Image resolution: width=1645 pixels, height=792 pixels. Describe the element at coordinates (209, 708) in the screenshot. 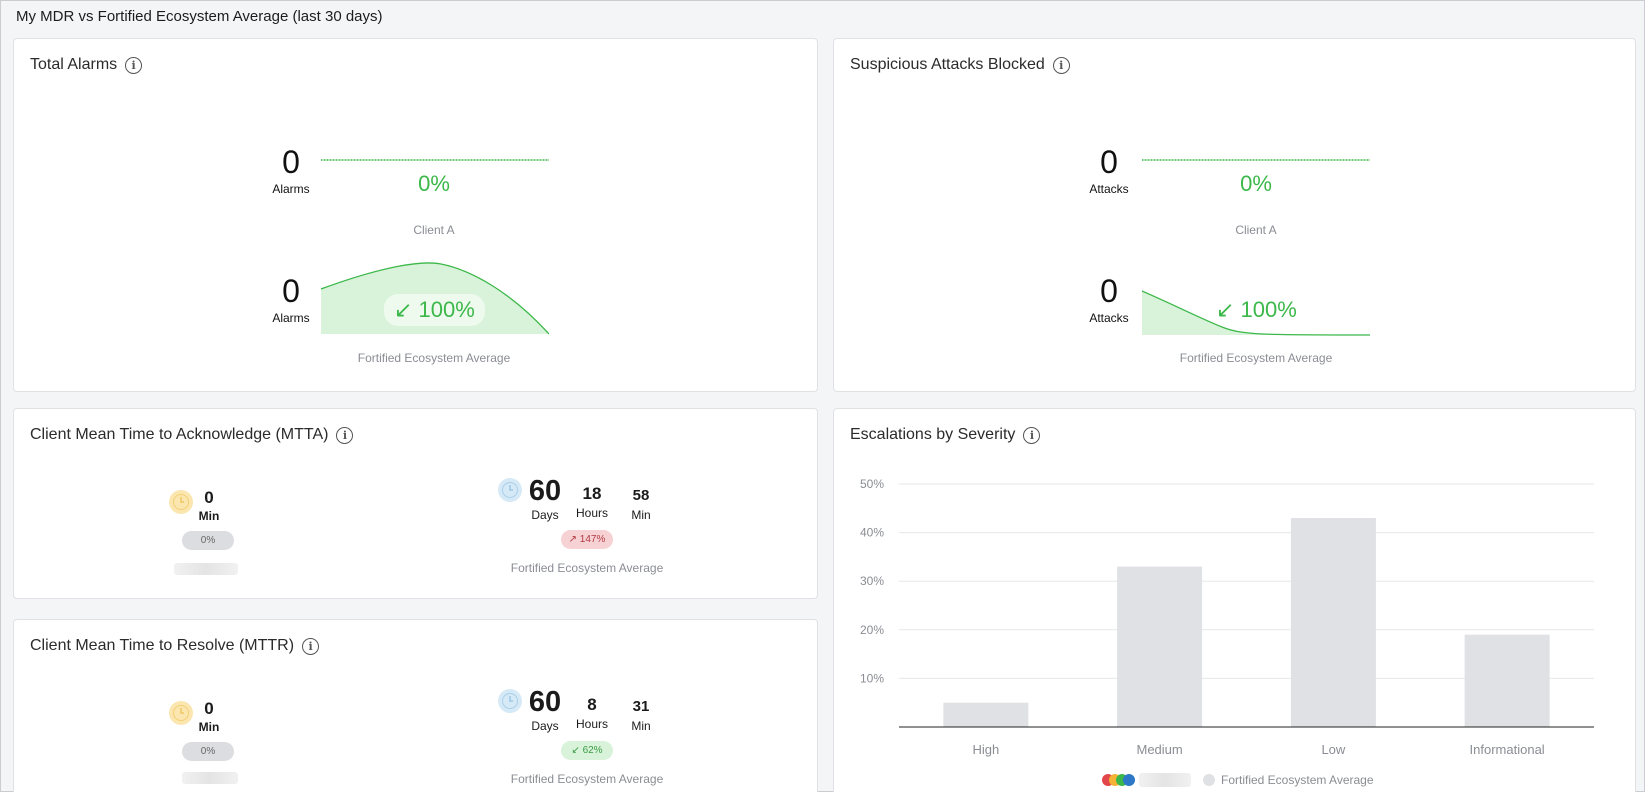

I see `mttr-client-min-value: 0` at that location.